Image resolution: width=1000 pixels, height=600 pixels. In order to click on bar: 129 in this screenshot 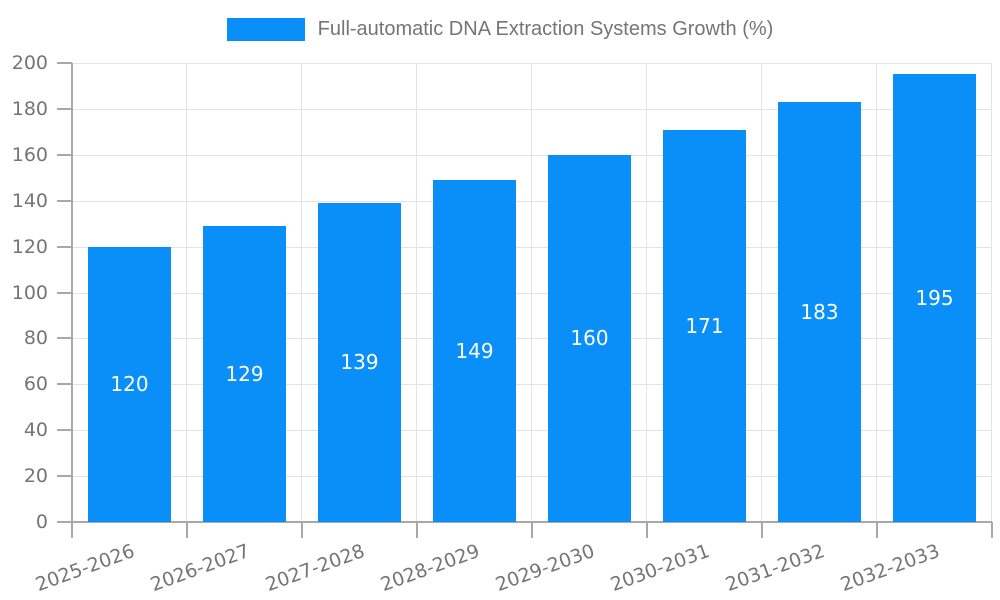, I will do `click(244, 373)`.